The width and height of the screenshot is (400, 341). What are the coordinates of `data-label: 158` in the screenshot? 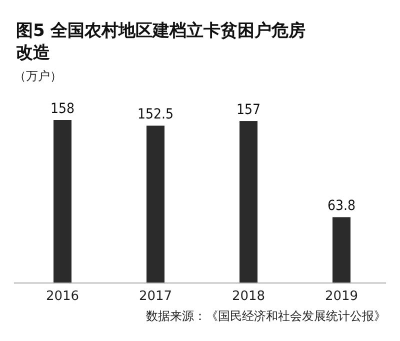 It's located at (62, 109).